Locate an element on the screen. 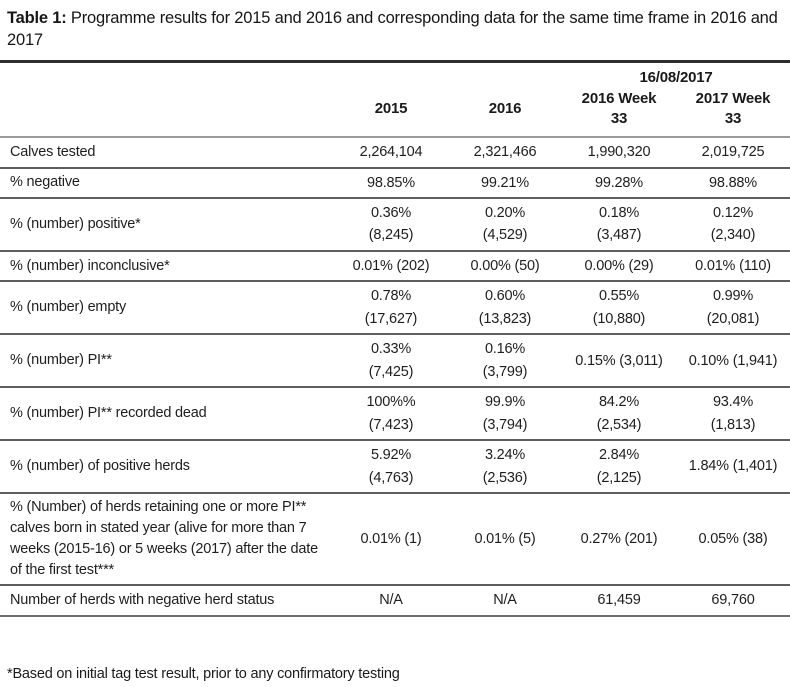  row-label: % (number) inconclusive* is located at coordinates (167, 265).